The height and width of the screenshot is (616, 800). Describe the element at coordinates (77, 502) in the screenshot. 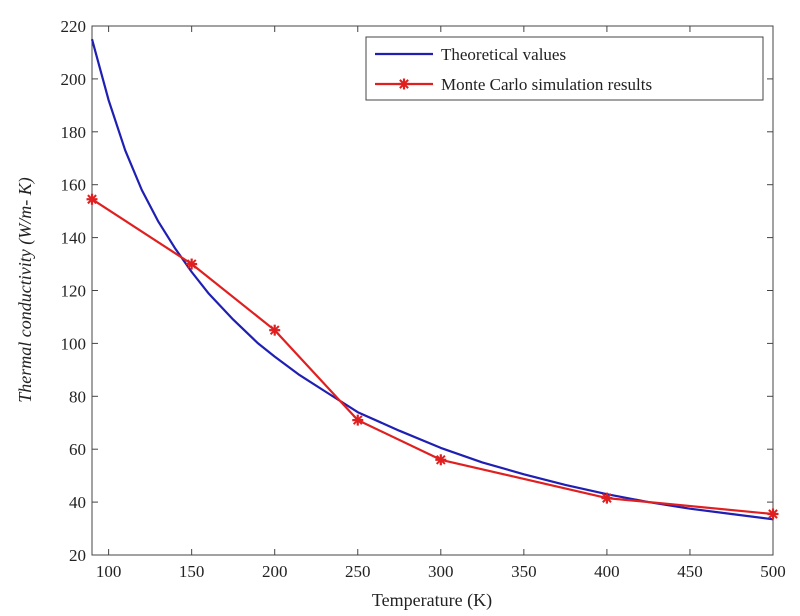

I see `y-tick-label: 40` at that location.